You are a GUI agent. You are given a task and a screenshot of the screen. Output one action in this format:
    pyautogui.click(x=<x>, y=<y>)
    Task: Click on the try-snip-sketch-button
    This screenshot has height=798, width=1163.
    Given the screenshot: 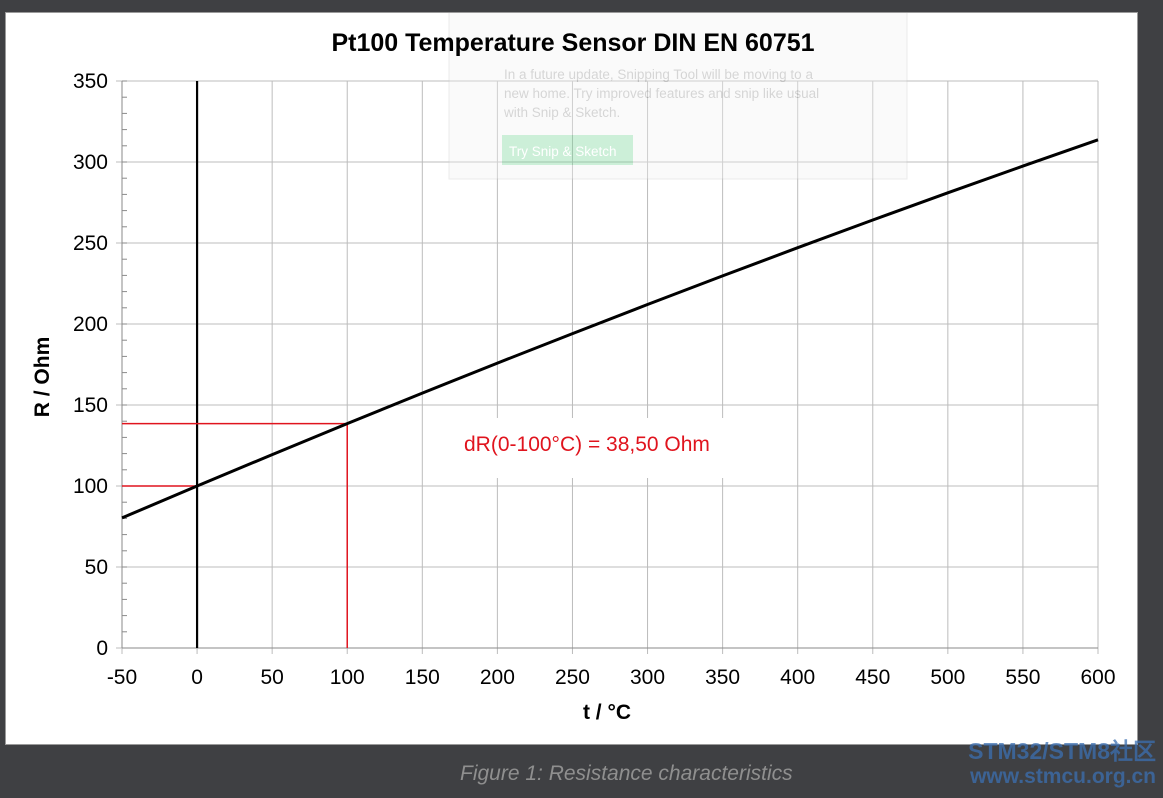 What is the action you would take?
    pyautogui.click(x=567, y=150)
    